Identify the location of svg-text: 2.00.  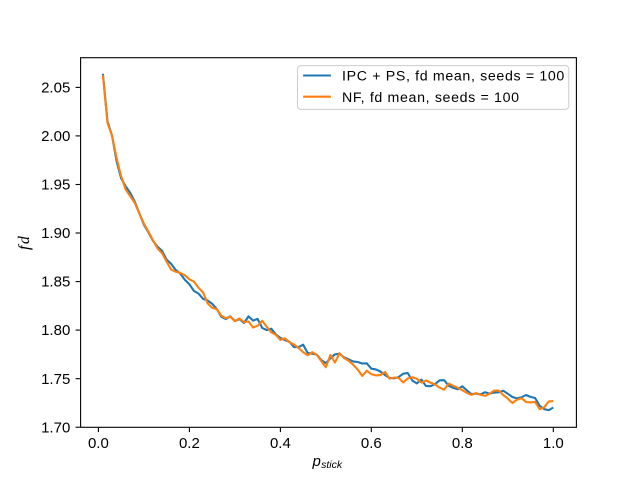
(55, 136).